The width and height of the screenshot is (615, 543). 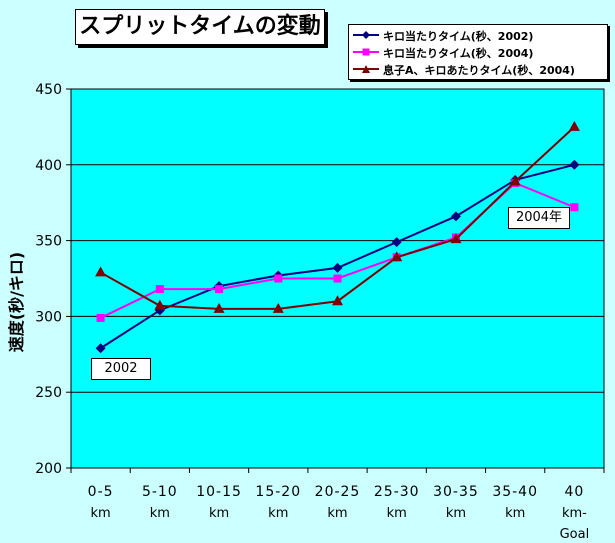 What do you see at coordinates (200, 27) in the screenshot?
I see `chart-title: スプリットタイムの変動` at bounding box center [200, 27].